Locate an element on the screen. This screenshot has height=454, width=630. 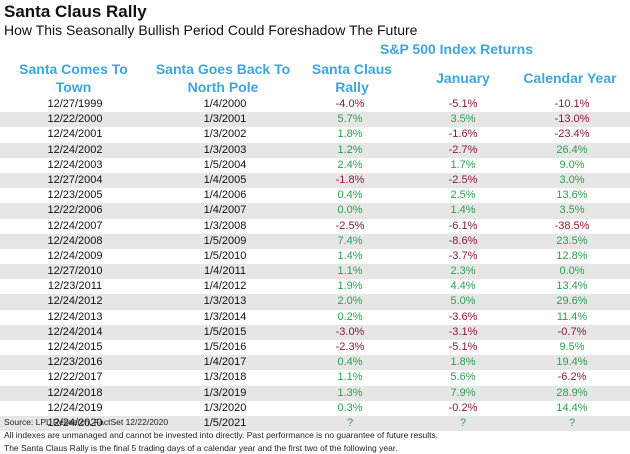
page-title: Santa Claus Rally is located at coordinates (75, 11).